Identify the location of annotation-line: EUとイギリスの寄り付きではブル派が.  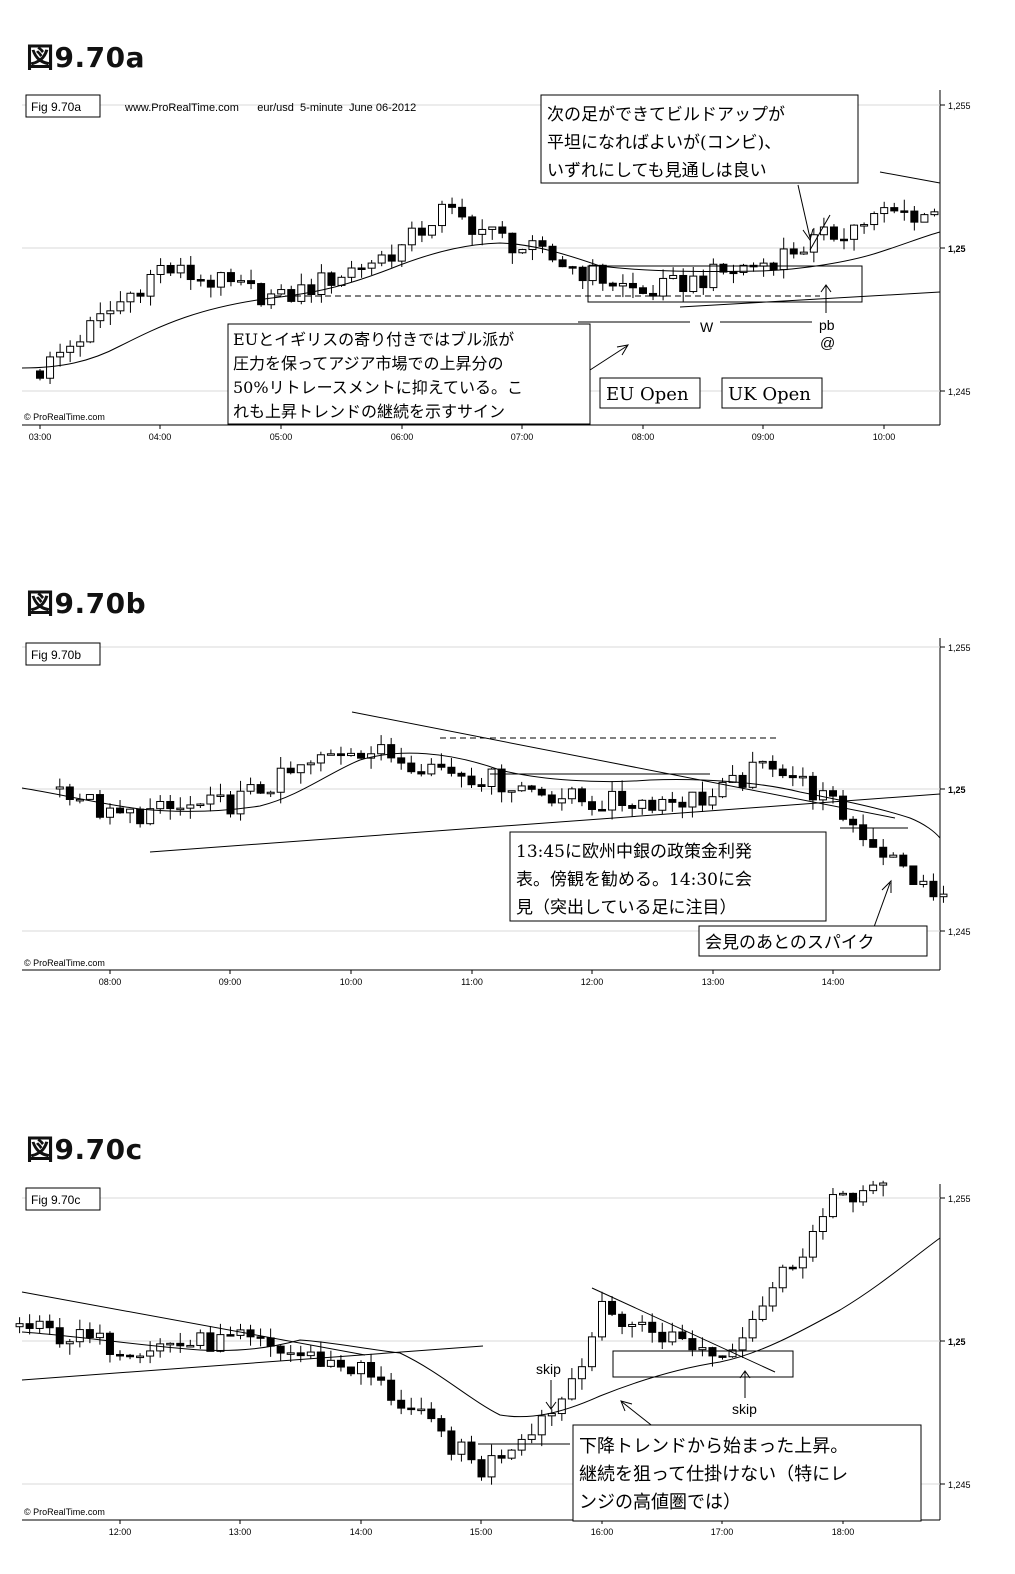
(373, 339).